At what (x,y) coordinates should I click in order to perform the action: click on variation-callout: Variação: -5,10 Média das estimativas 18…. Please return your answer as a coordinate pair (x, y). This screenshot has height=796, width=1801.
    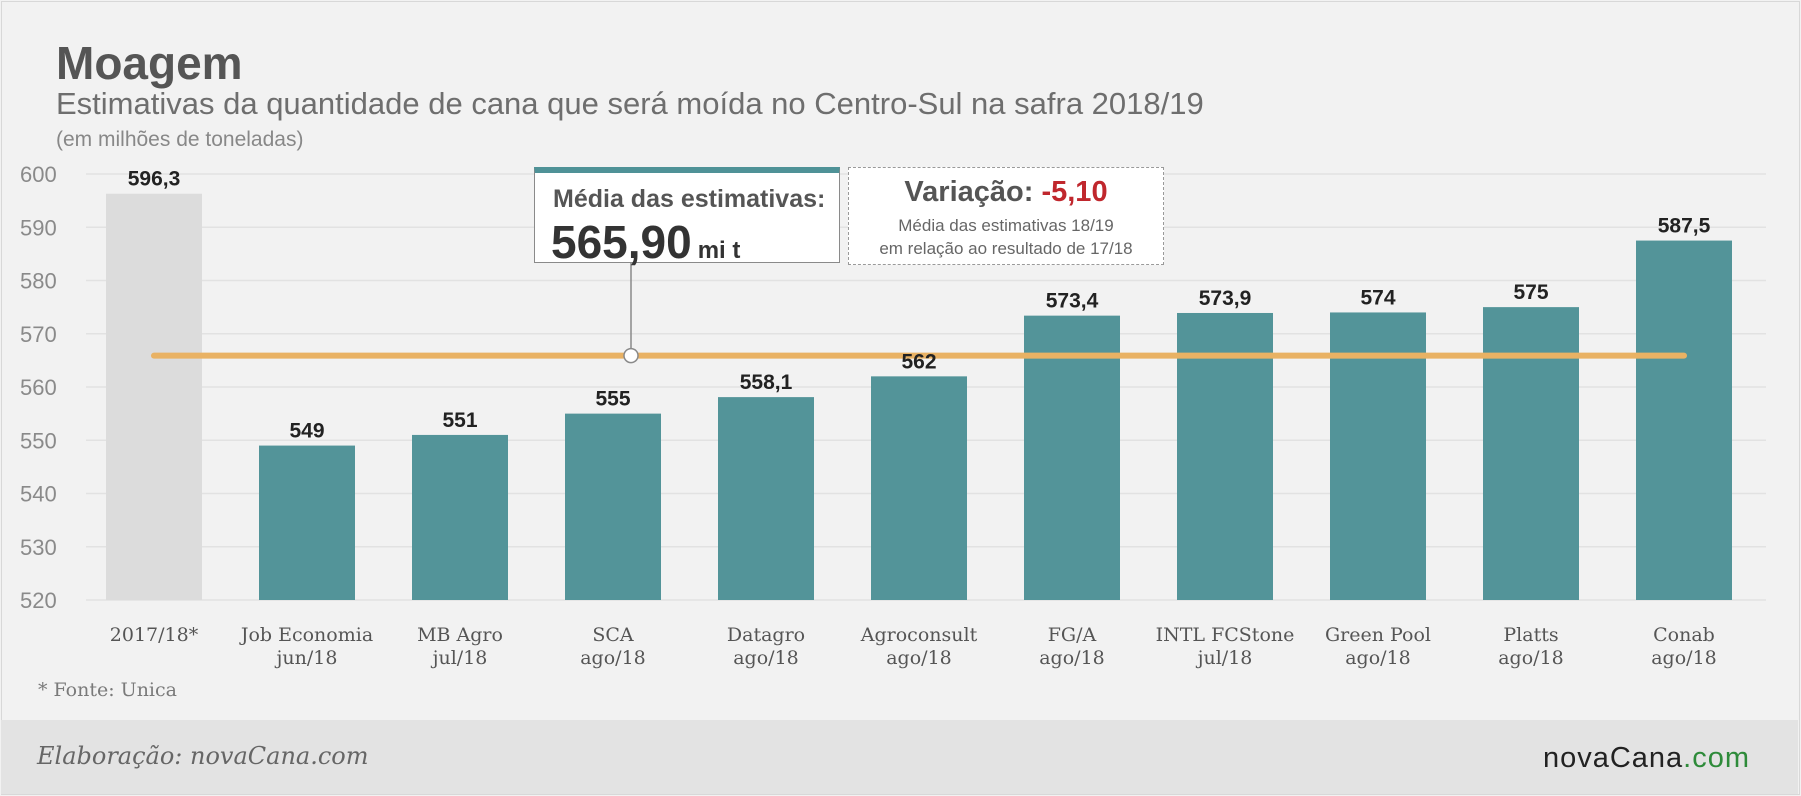
    Looking at the image, I should click on (1006, 216).